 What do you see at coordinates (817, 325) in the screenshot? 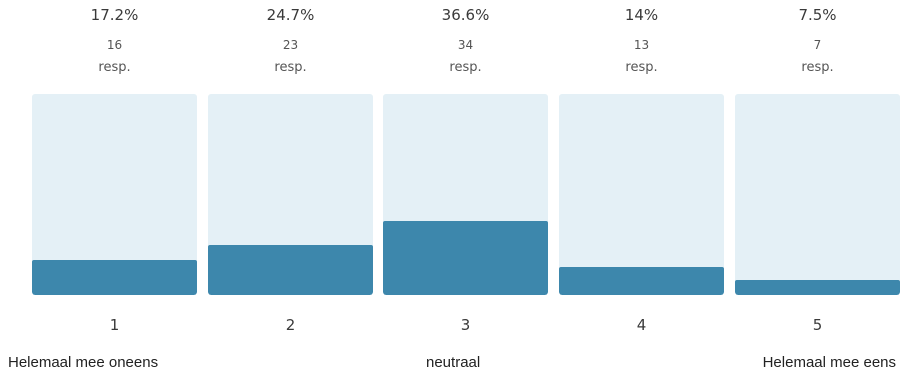
I see `category-label: 5` at bounding box center [817, 325].